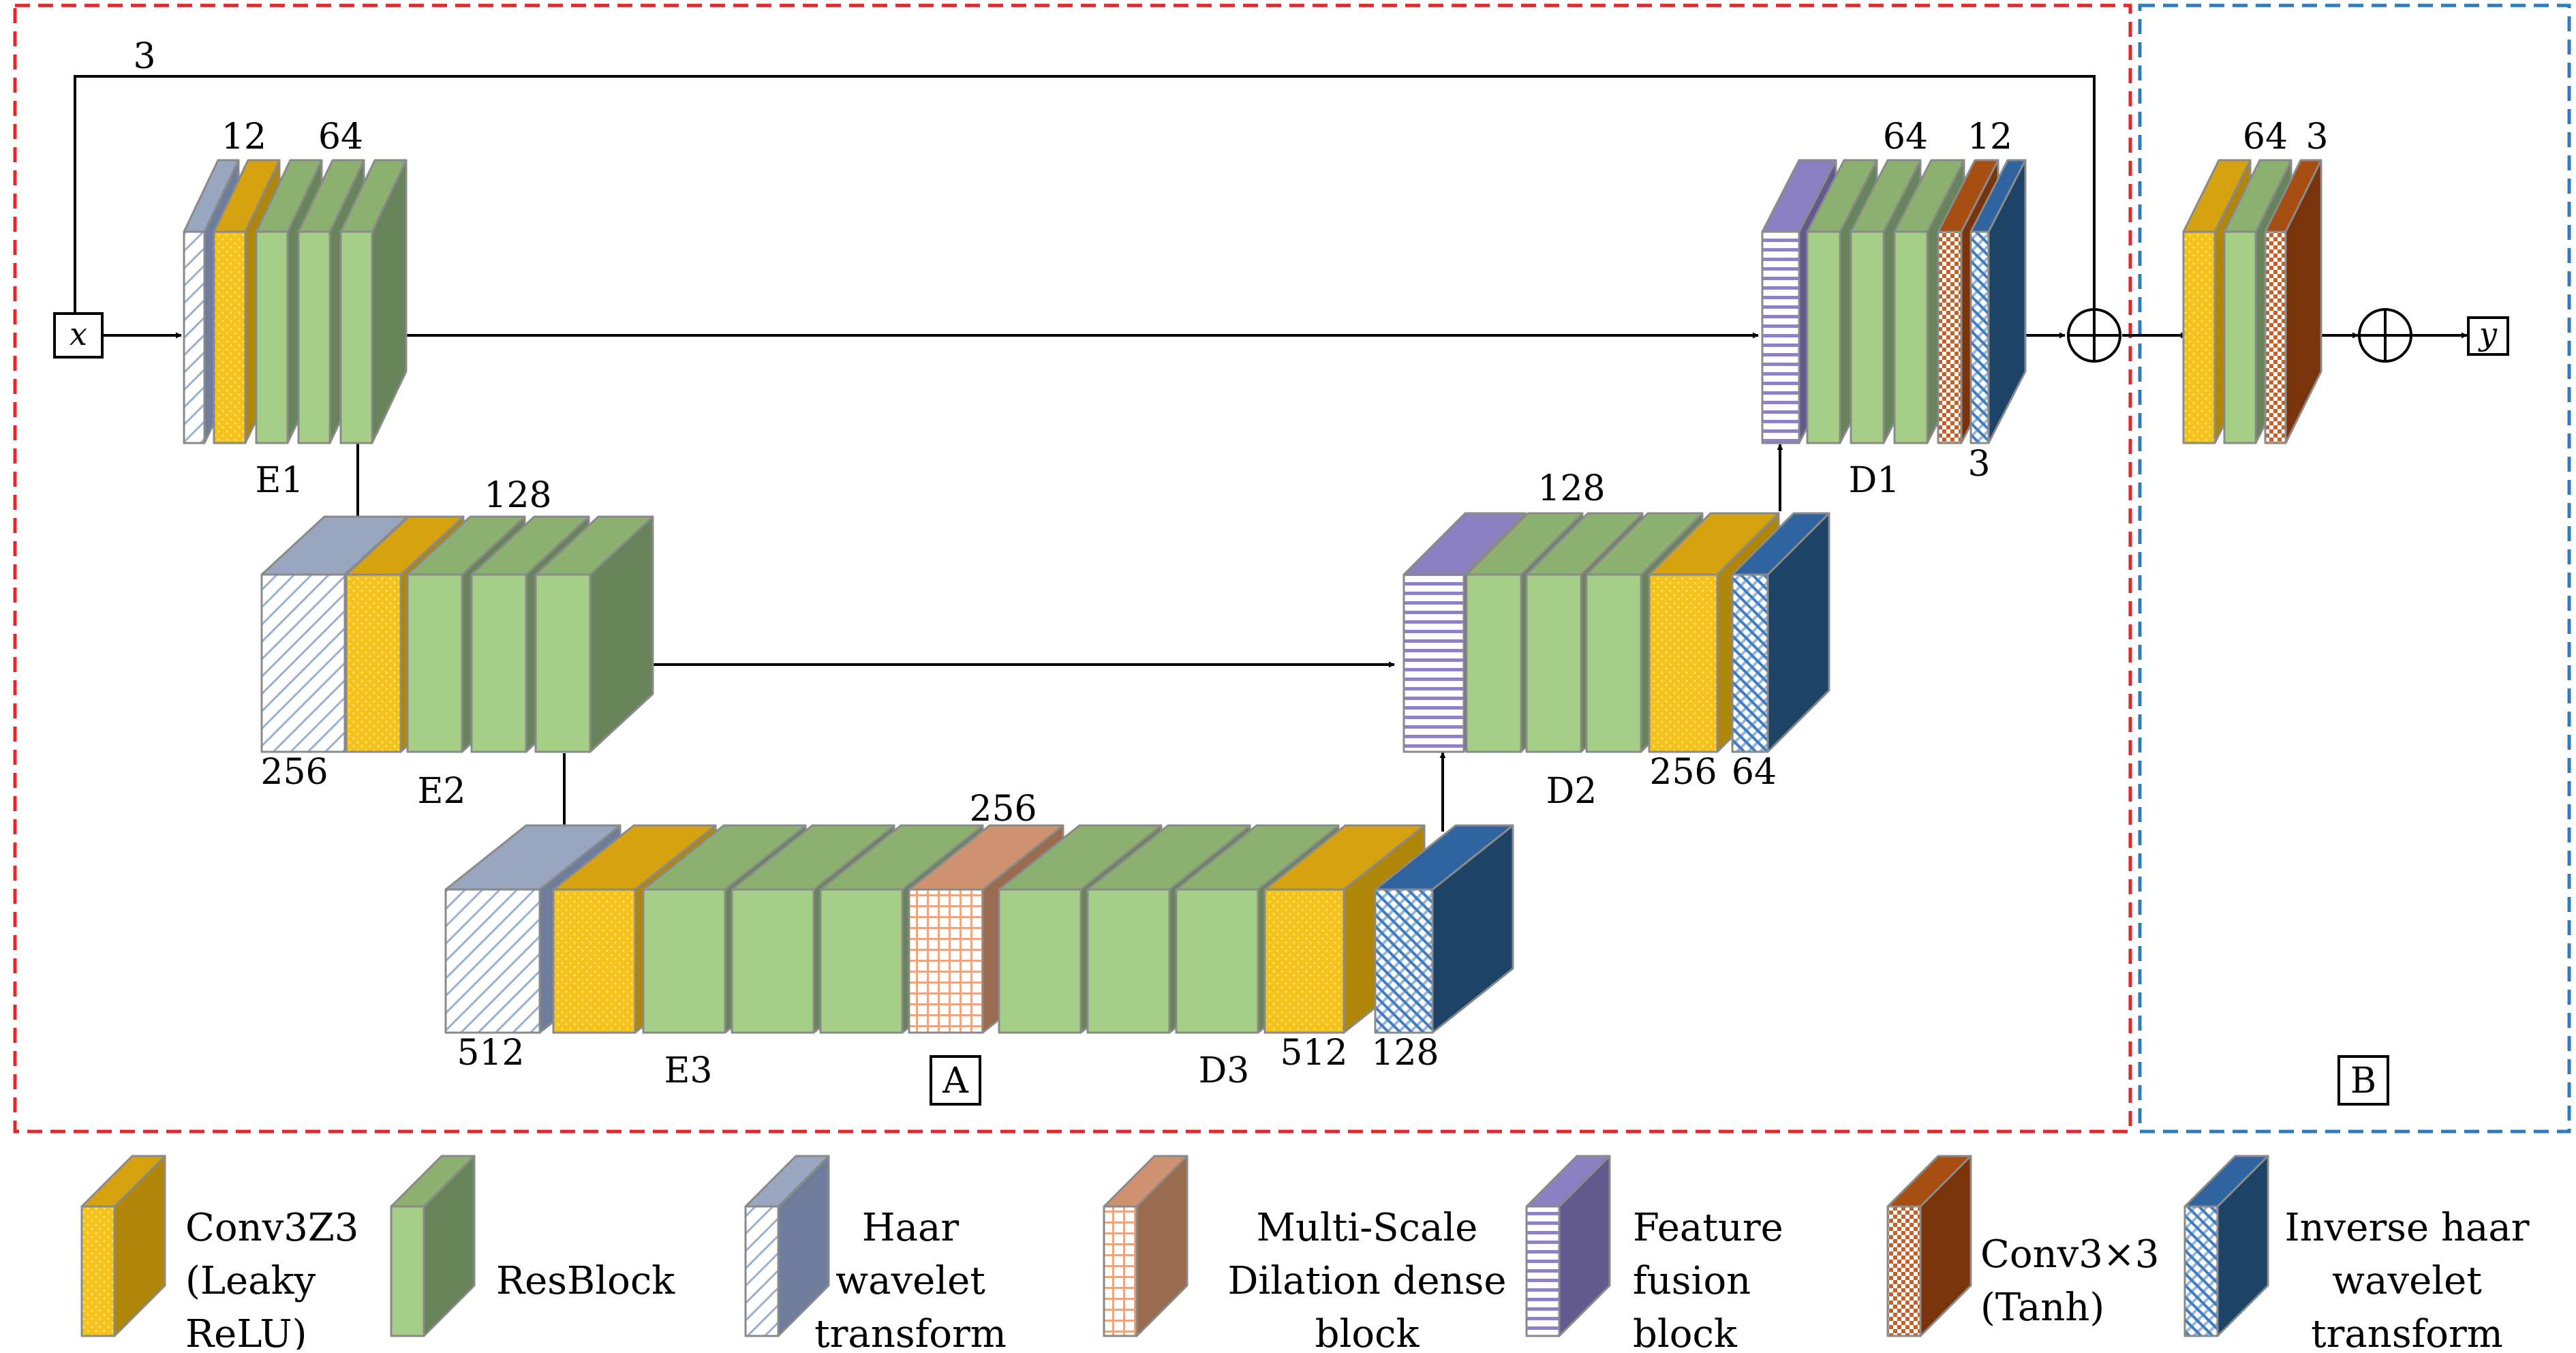 The image size is (2576, 1353). Describe the element at coordinates (1146, 1246) in the screenshot. I see `legend-swatch-msd` at that location.